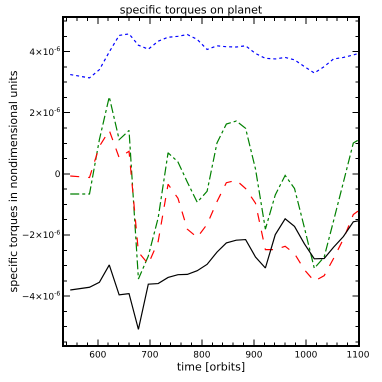  I want to click on x-tick-label: 900, so click(254, 355).